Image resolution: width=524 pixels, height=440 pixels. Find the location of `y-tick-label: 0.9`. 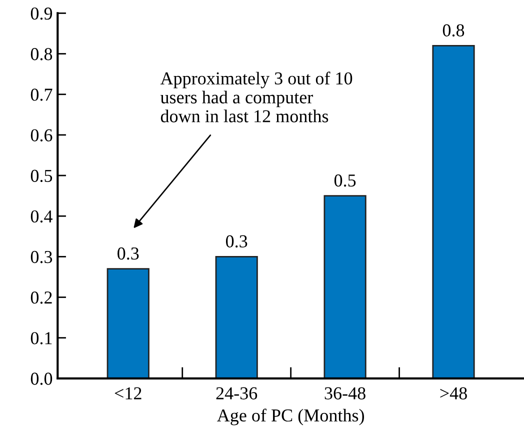

y-tick-label: 0.9 is located at coordinates (41, 13).